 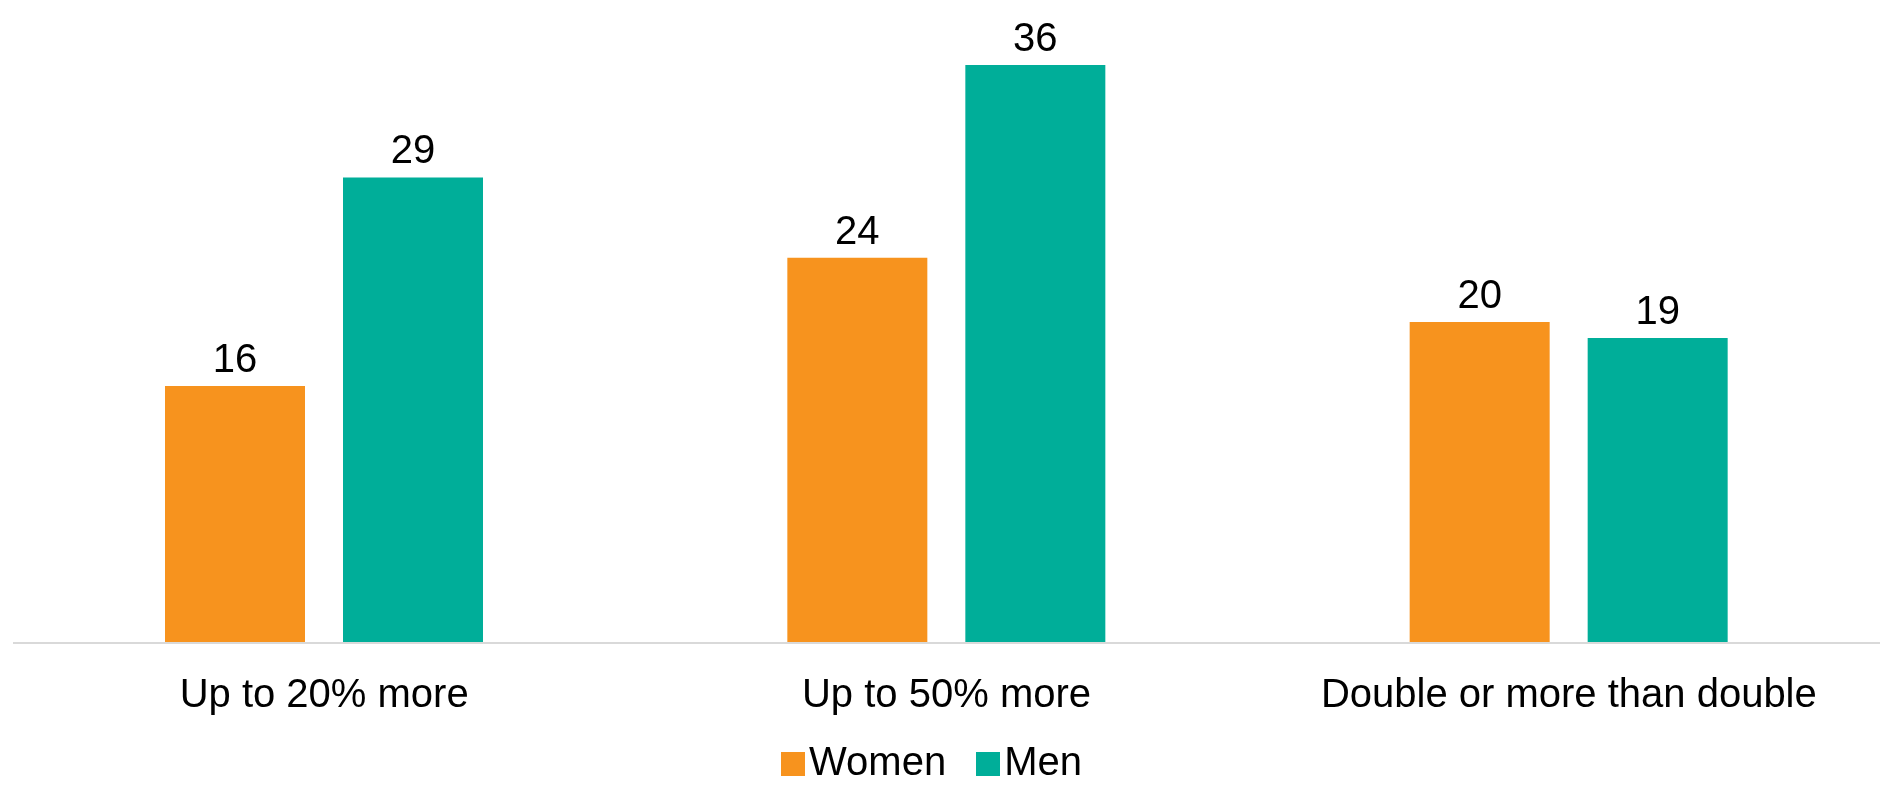 What do you see at coordinates (1568, 693) in the screenshot?
I see `x-tick-label: Double or more than double` at bounding box center [1568, 693].